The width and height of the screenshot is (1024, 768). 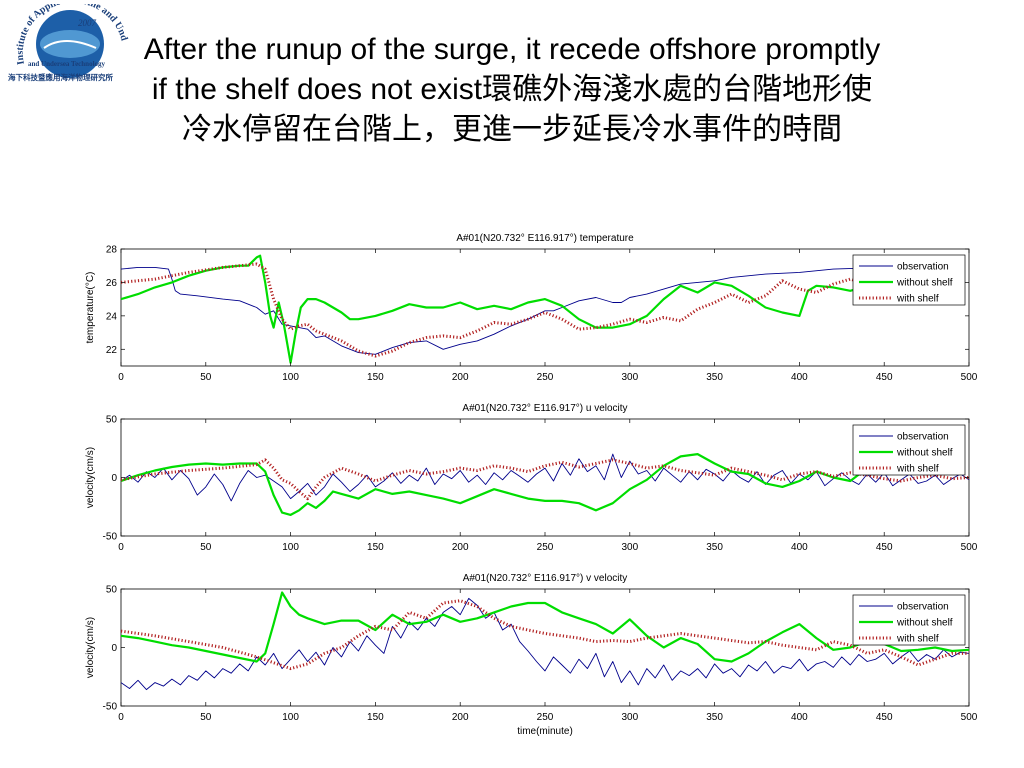 I want to click on panel-2-ytick-label: 0, so click(x=114, y=478).